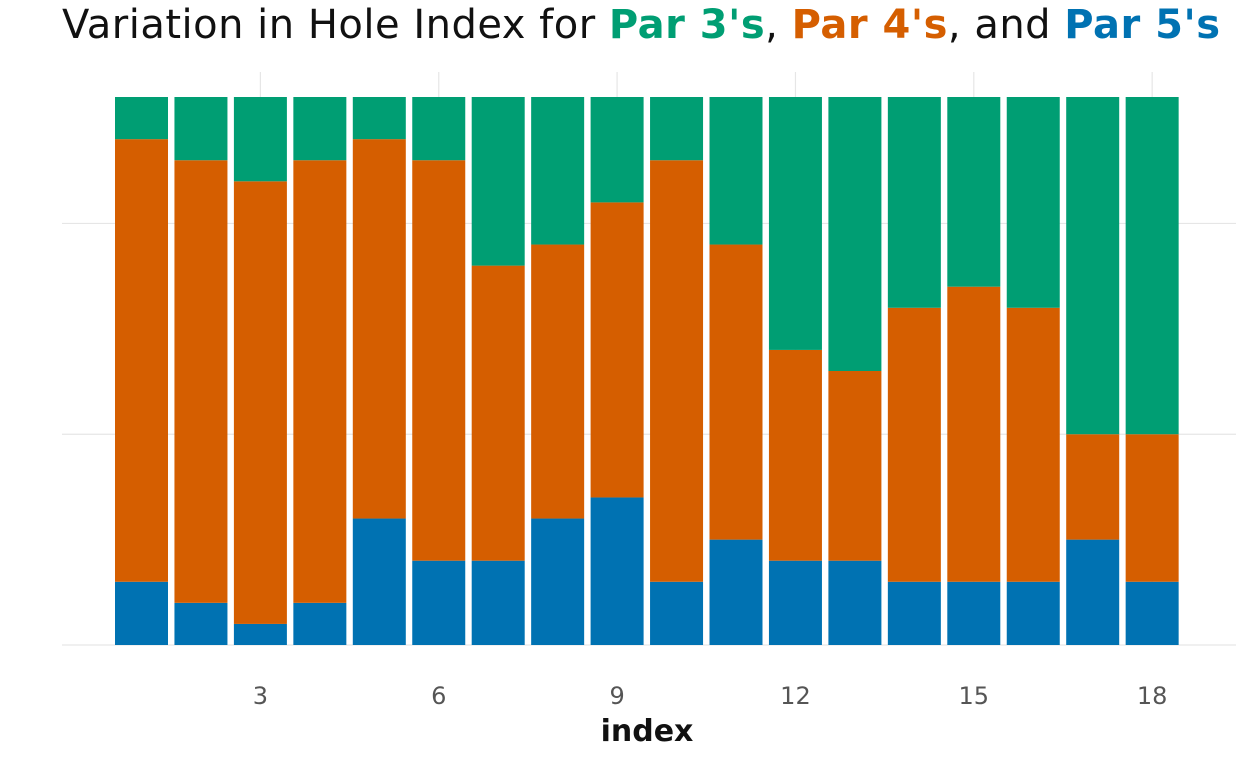 The height and width of the screenshot is (768, 1248). What do you see at coordinates (869, 25) in the screenshot?
I see `title-par4: Par 4's` at bounding box center [869, 25].